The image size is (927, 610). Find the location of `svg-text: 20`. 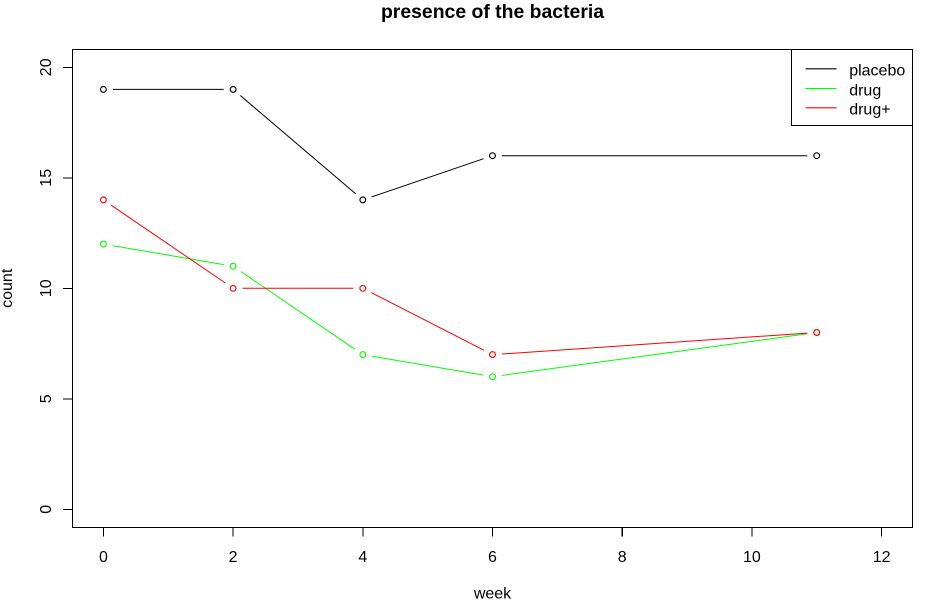

svg-text: 20 is located at coordinates (46, 67).